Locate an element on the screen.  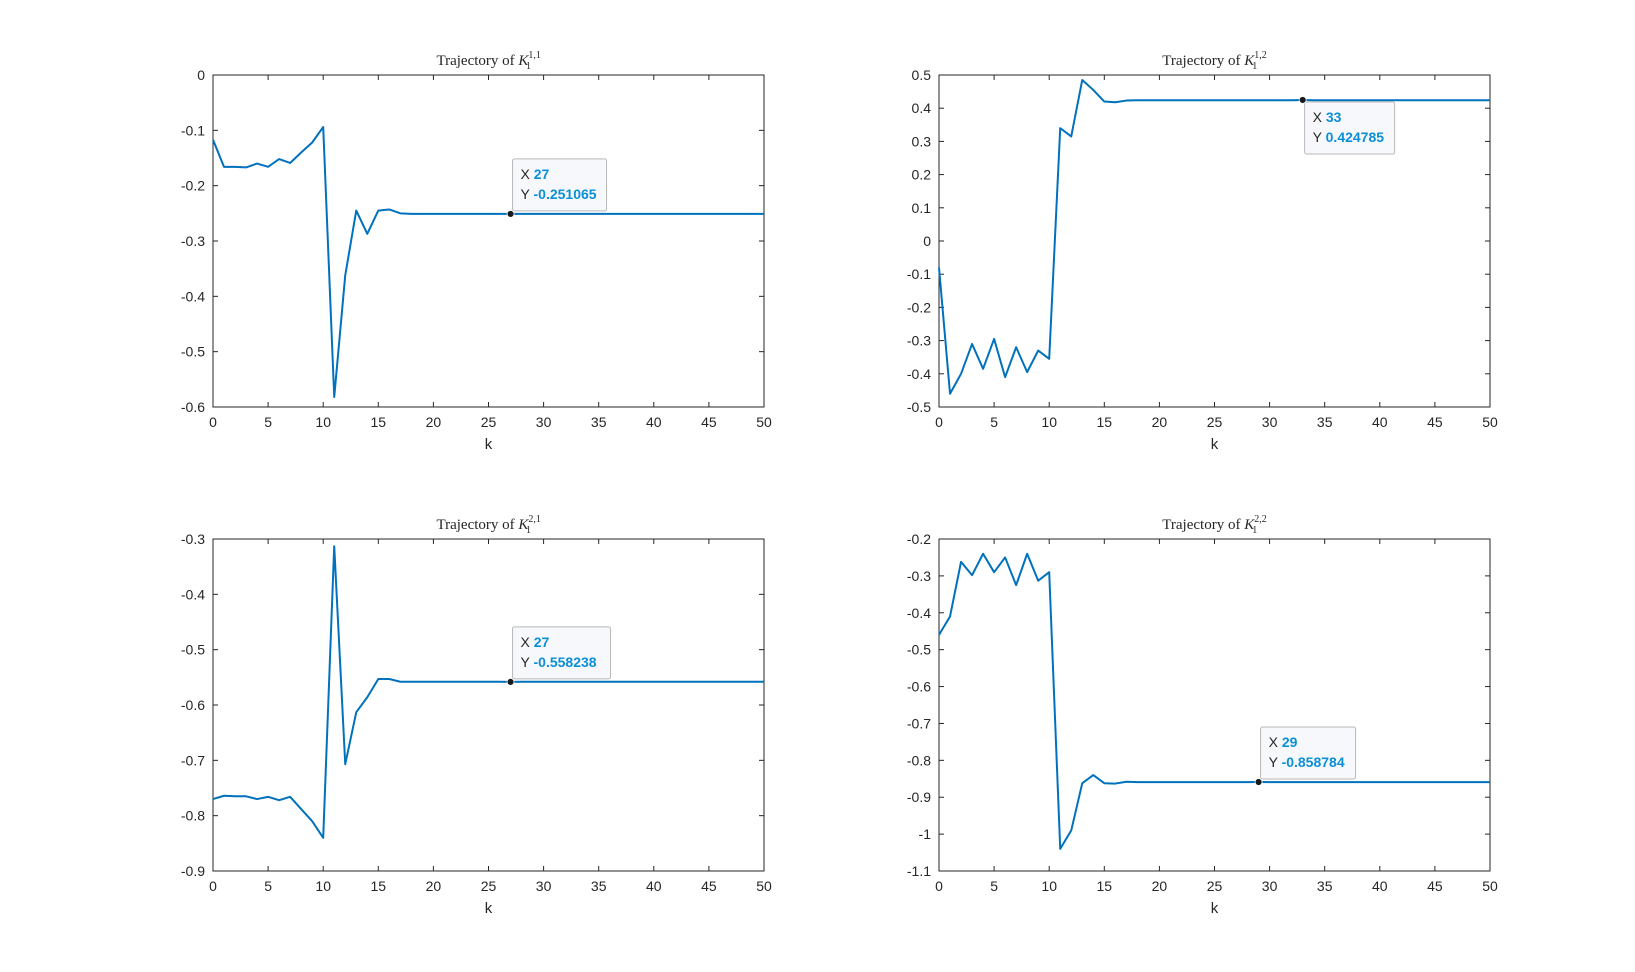
datatip: X 27 Y -0.558238 is located at coordinates (559, 656).